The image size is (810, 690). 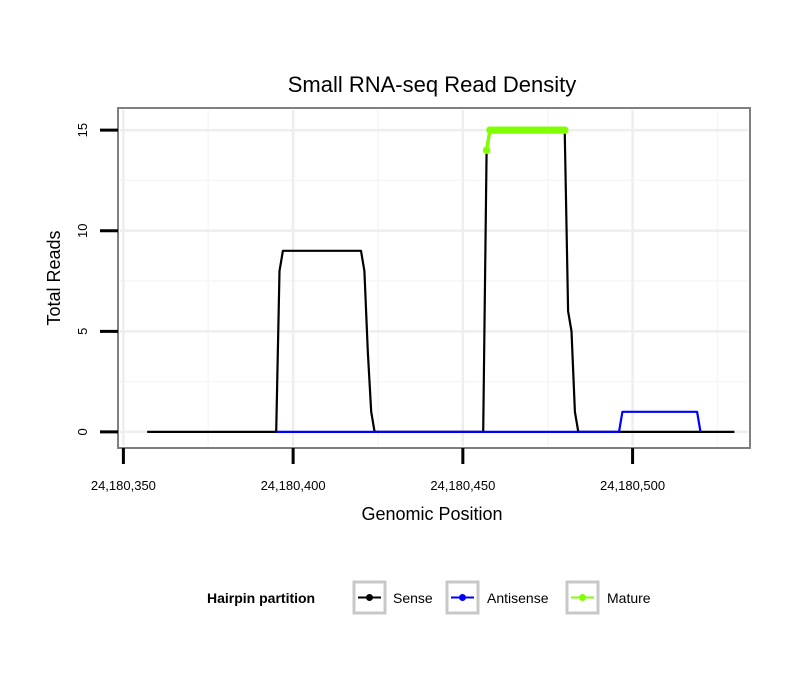 I want to click on x-tick-label-2: 24,180,450, so click(x=462, y=485).